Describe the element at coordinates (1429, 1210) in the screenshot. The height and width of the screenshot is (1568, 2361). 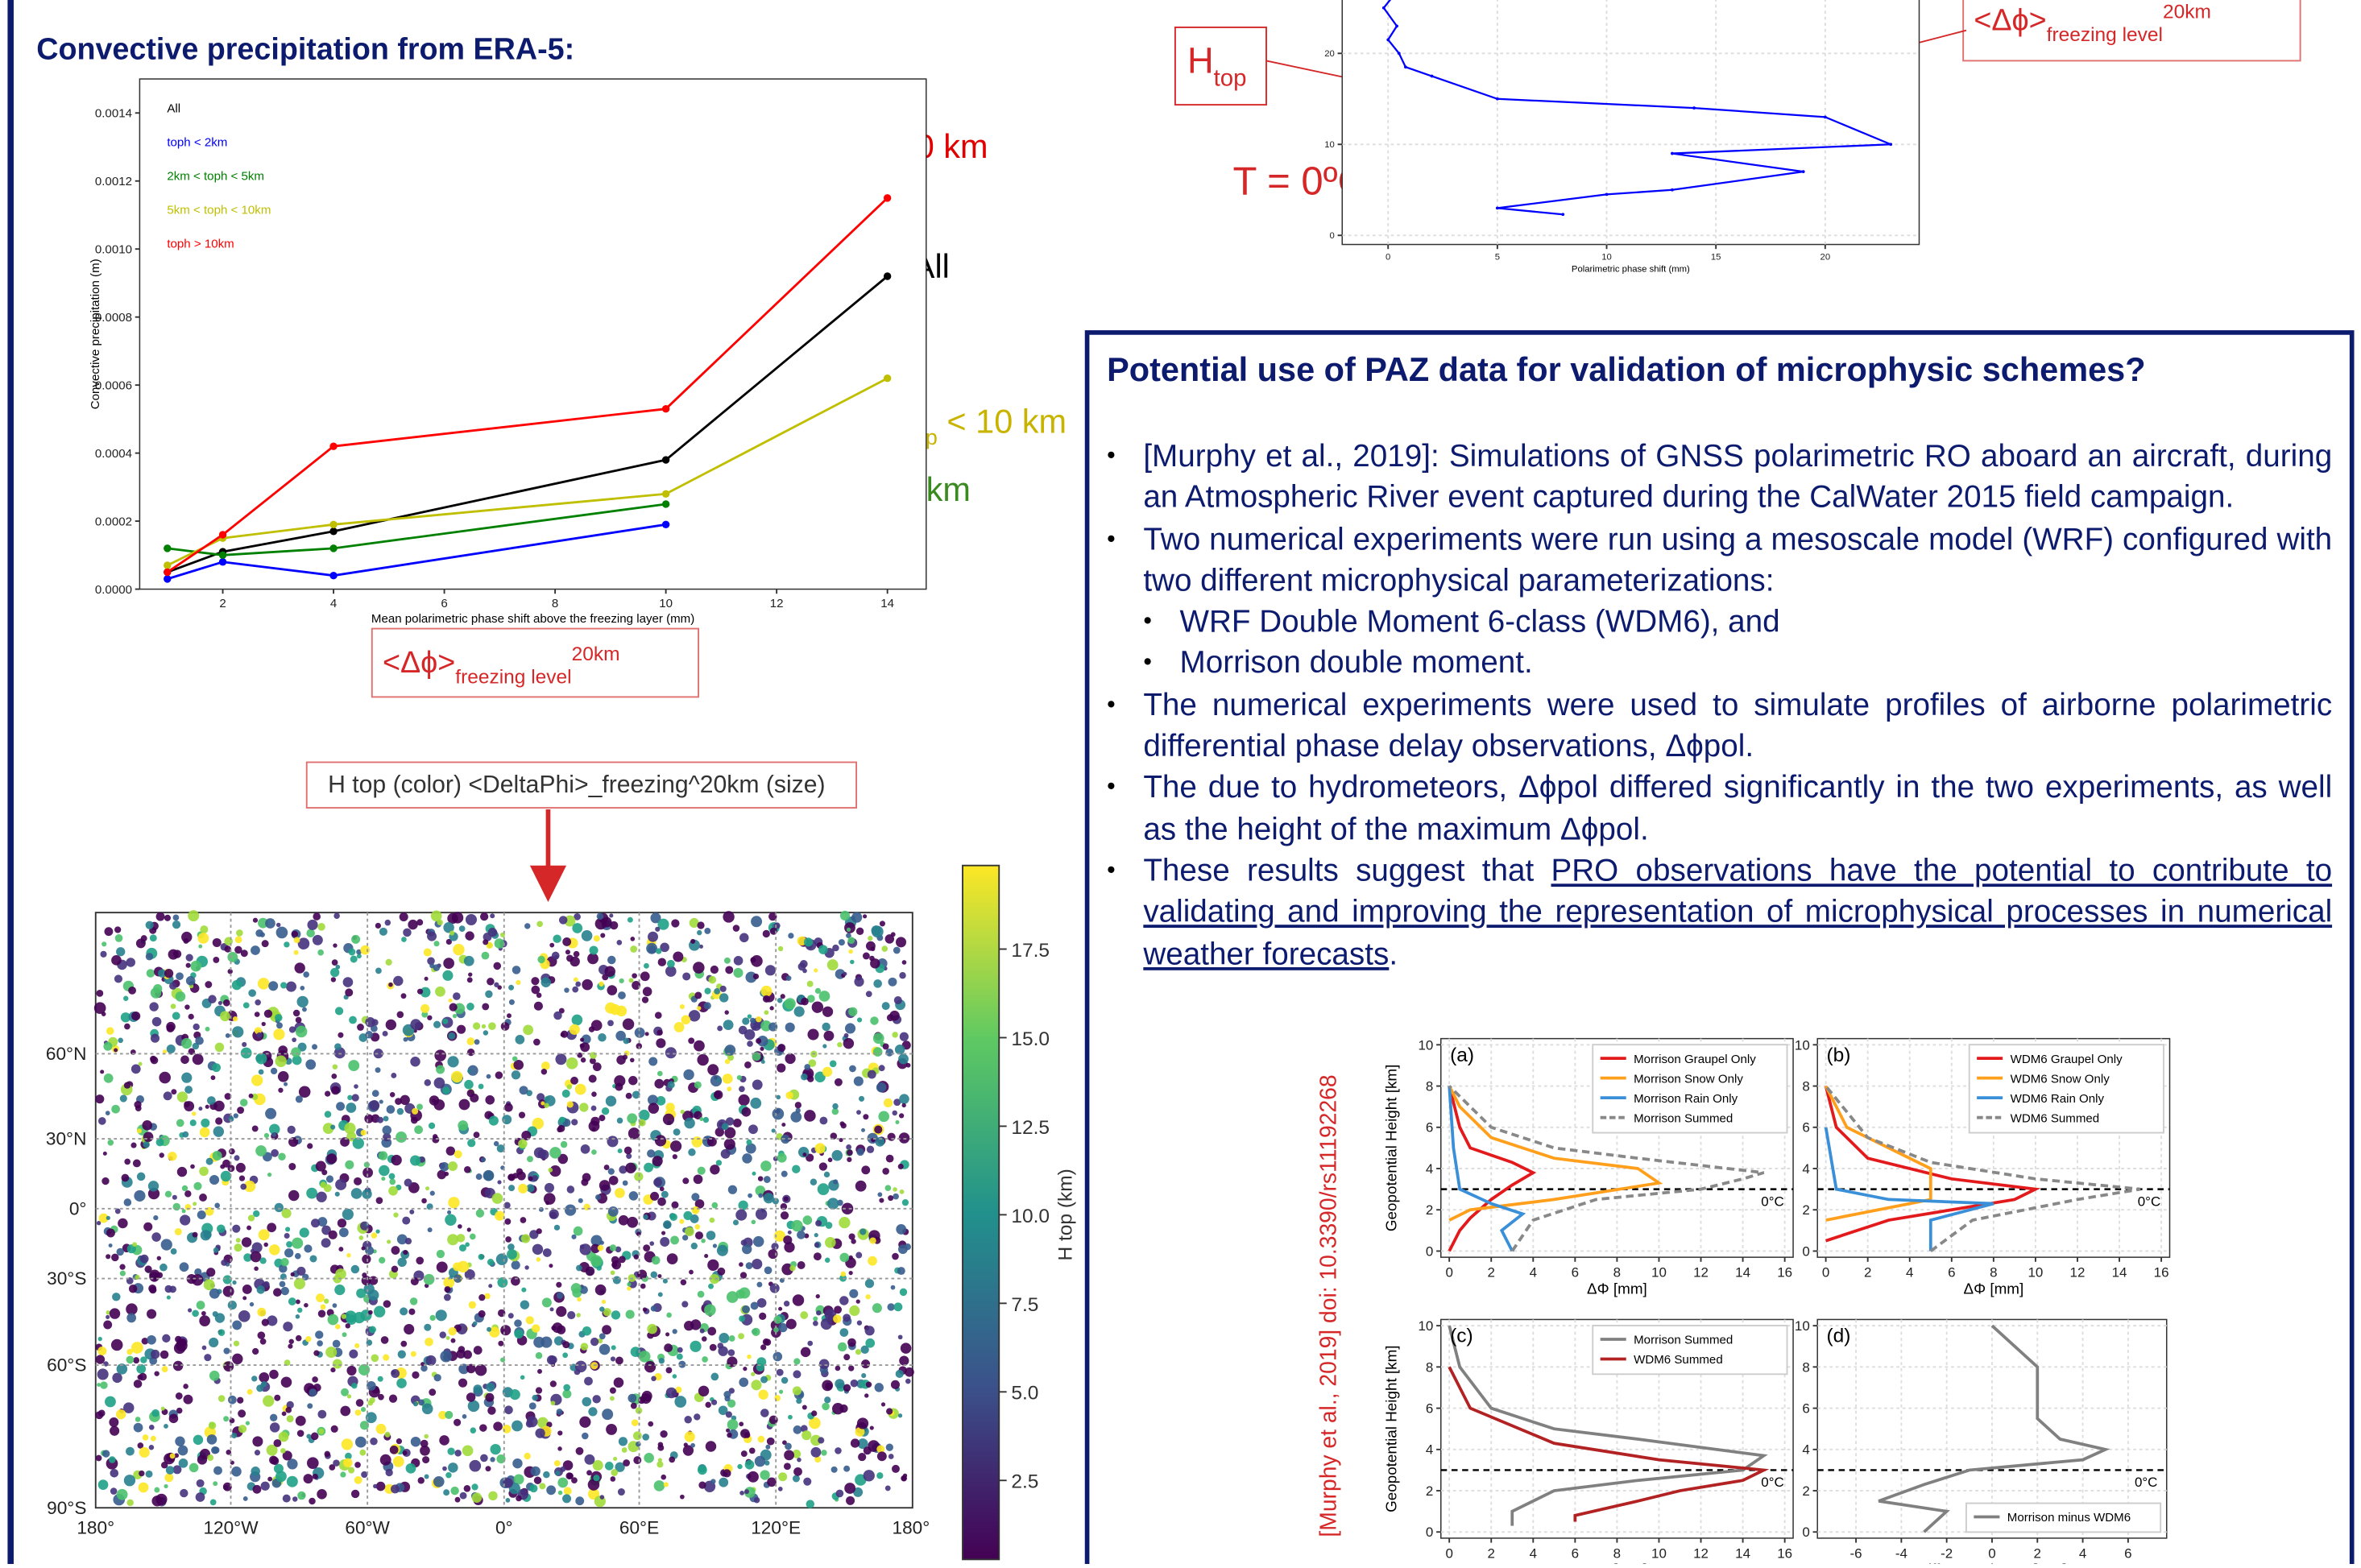
I see `y-tick-label: 2` at that location.